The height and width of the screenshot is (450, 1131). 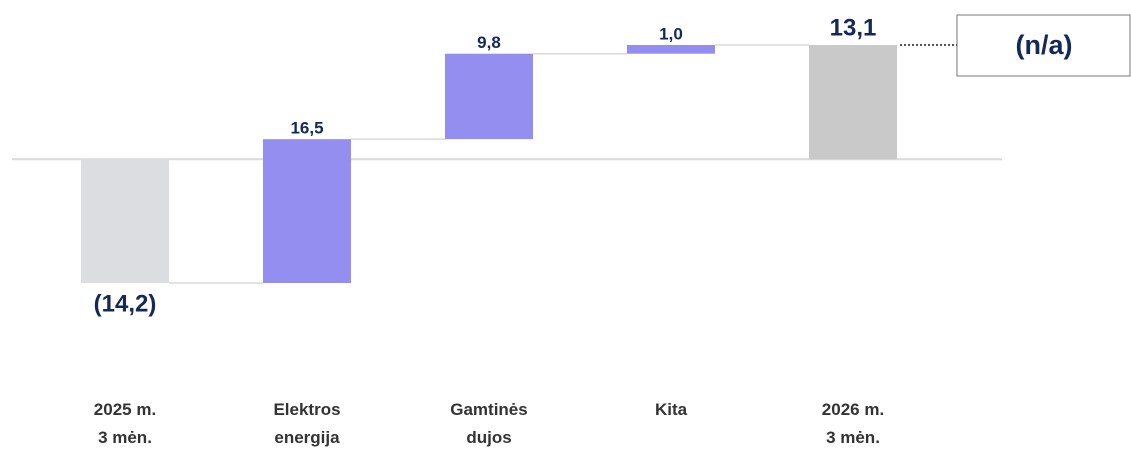 What do you see at coordinates (306, 128) in the screenshot?
I see `value-label: 16,5` at bounding box center [306, 128].